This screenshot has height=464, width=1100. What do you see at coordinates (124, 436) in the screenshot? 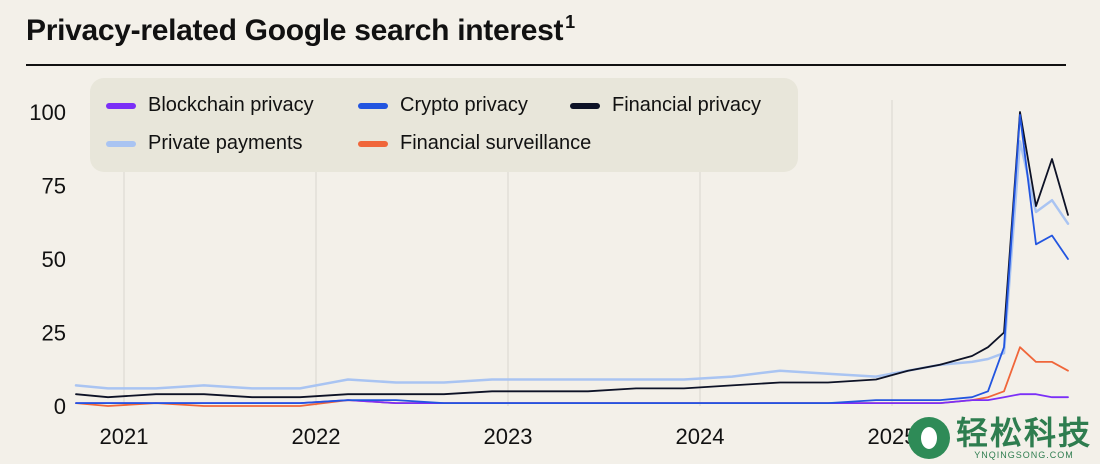
I see `x-tick-label-2021: 2021` at bounding box center [124, 436].